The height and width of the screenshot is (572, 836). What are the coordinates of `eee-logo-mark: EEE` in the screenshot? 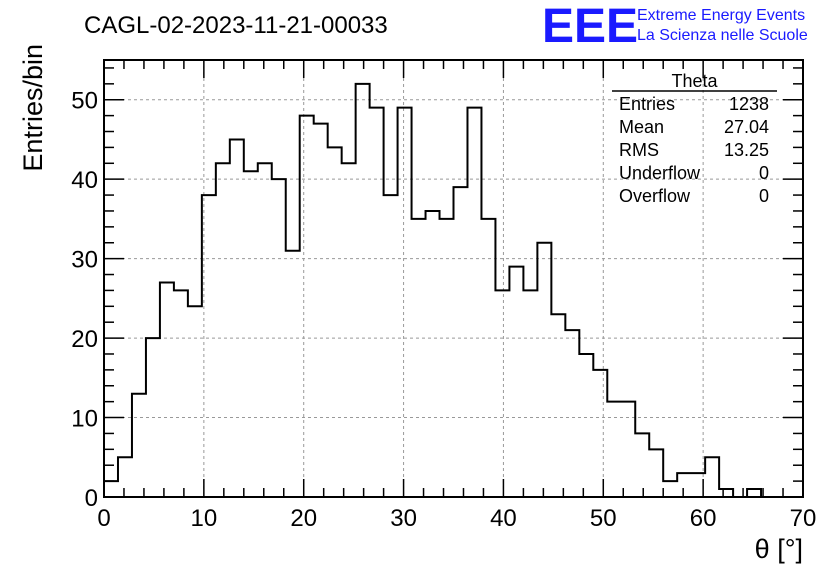 It's located at (590, 26).